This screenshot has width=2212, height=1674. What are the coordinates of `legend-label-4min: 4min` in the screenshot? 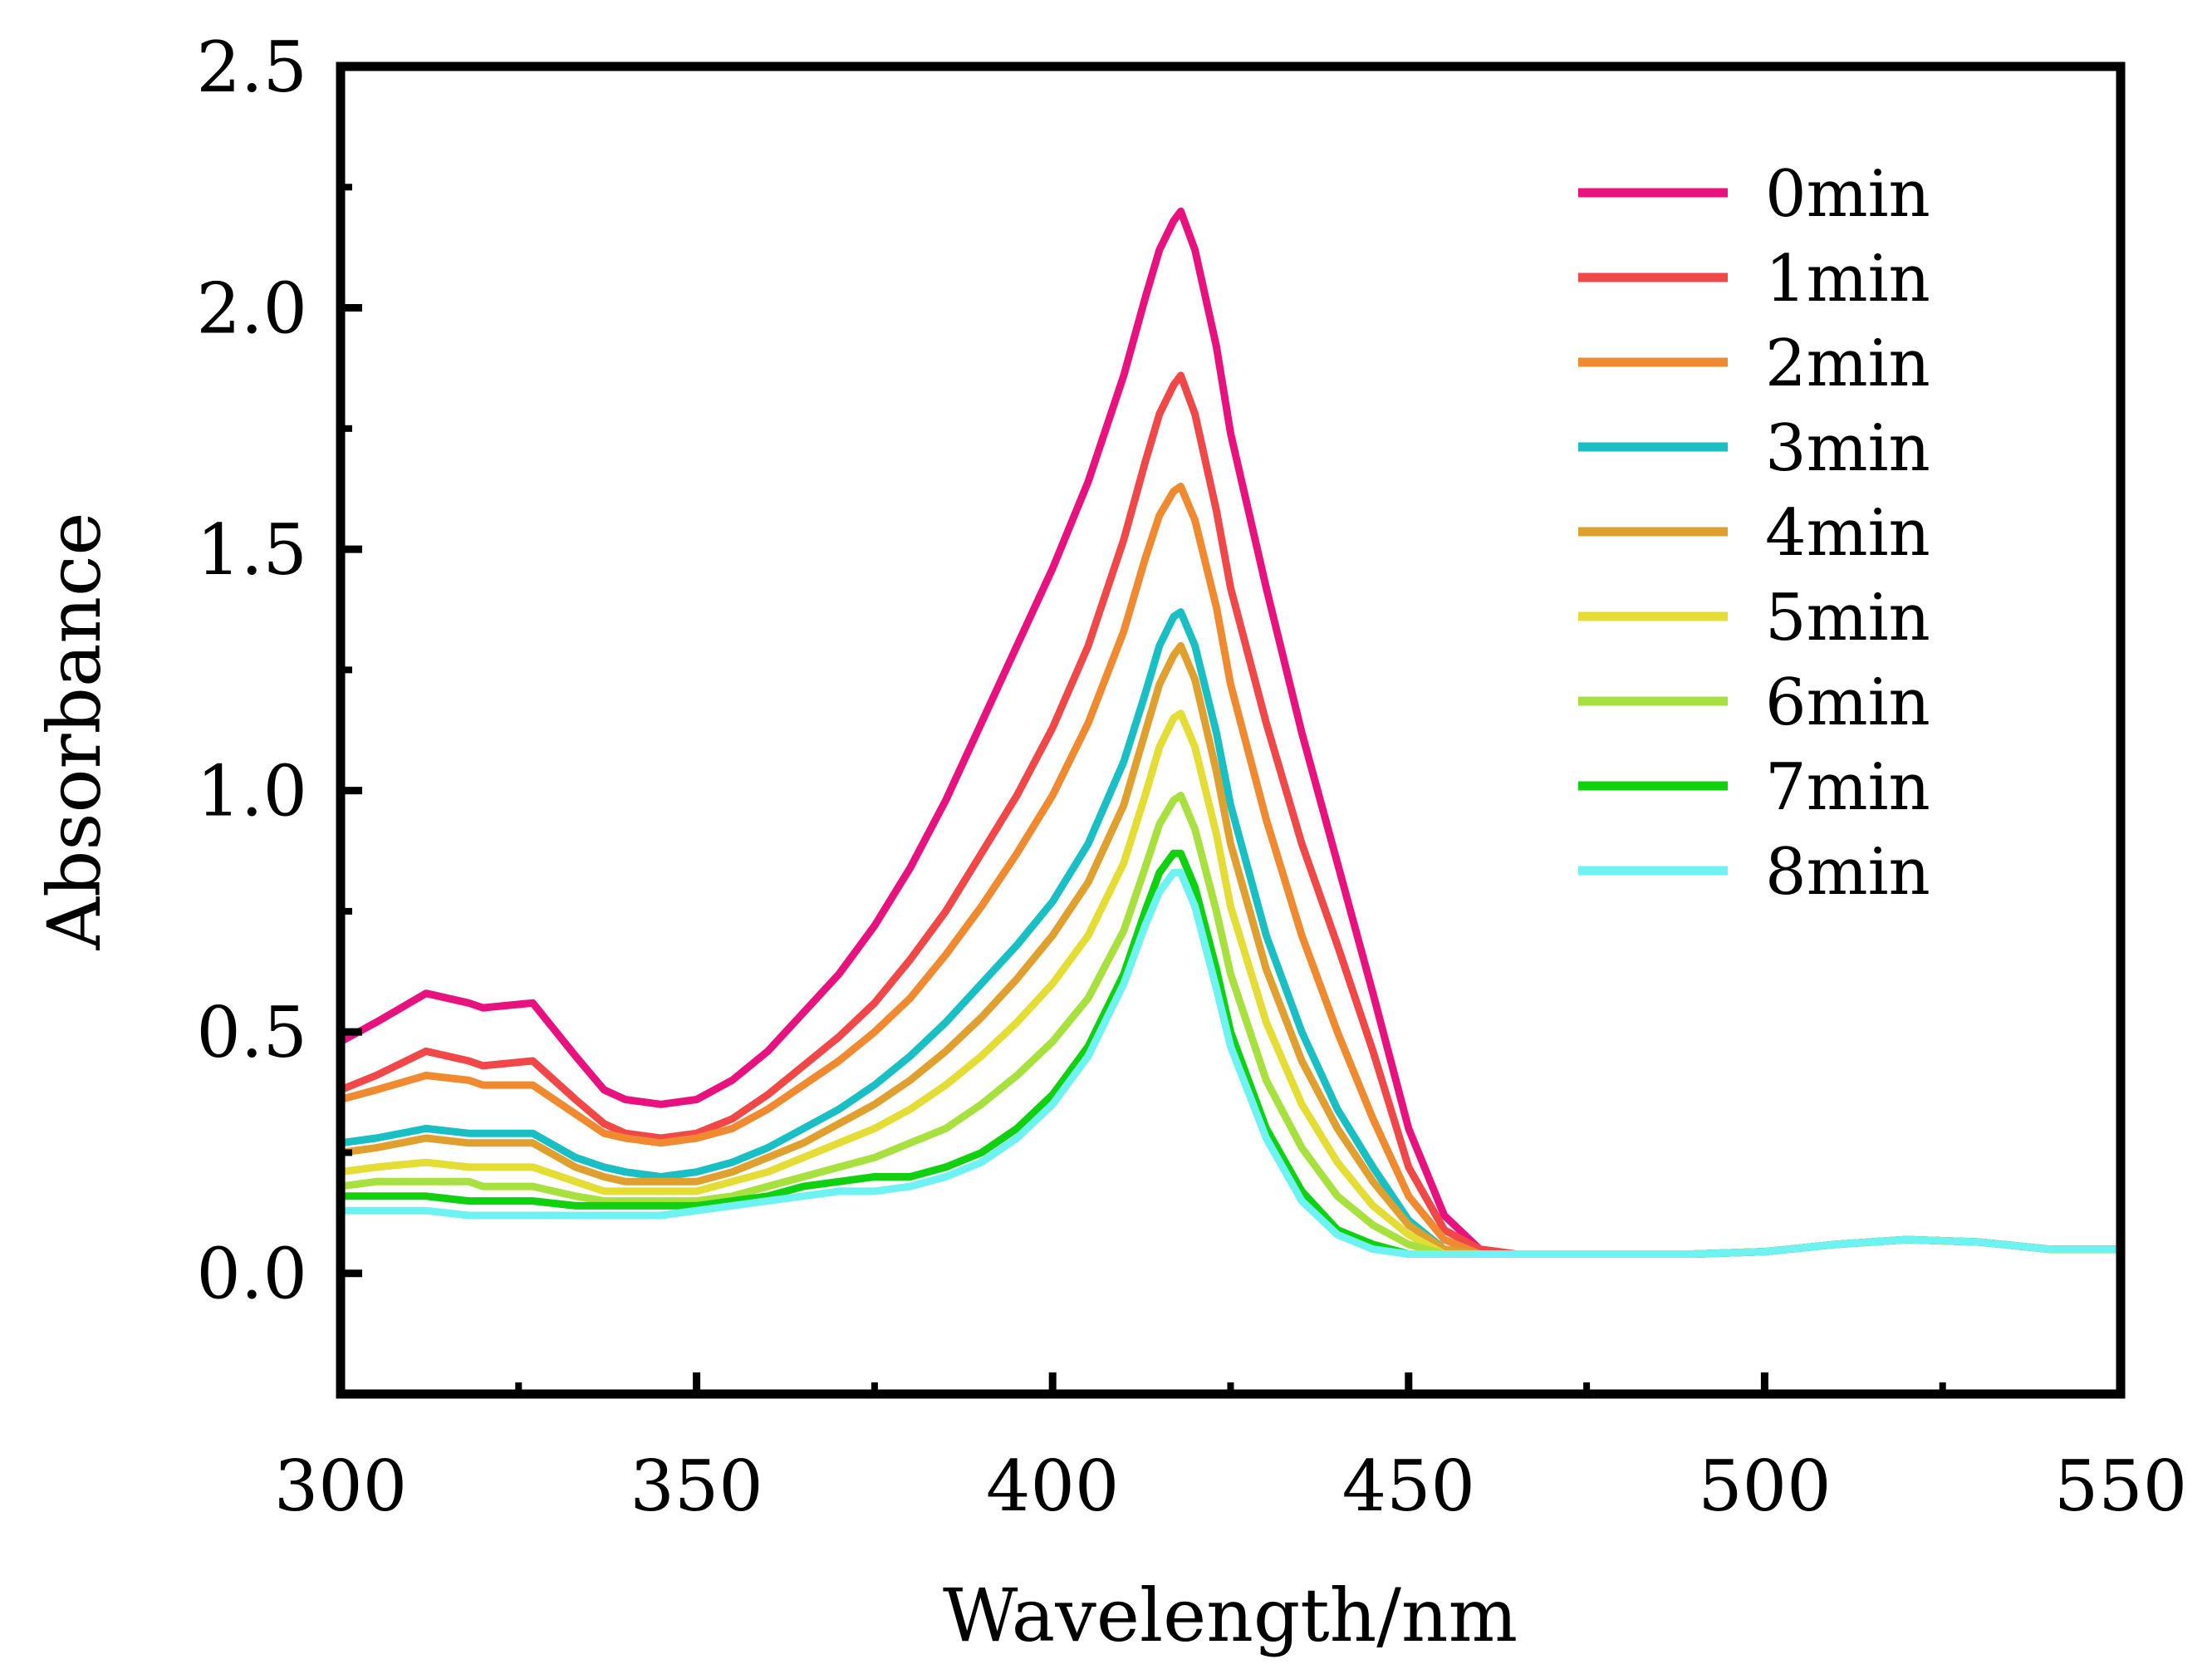 It's located at (1847, 534).